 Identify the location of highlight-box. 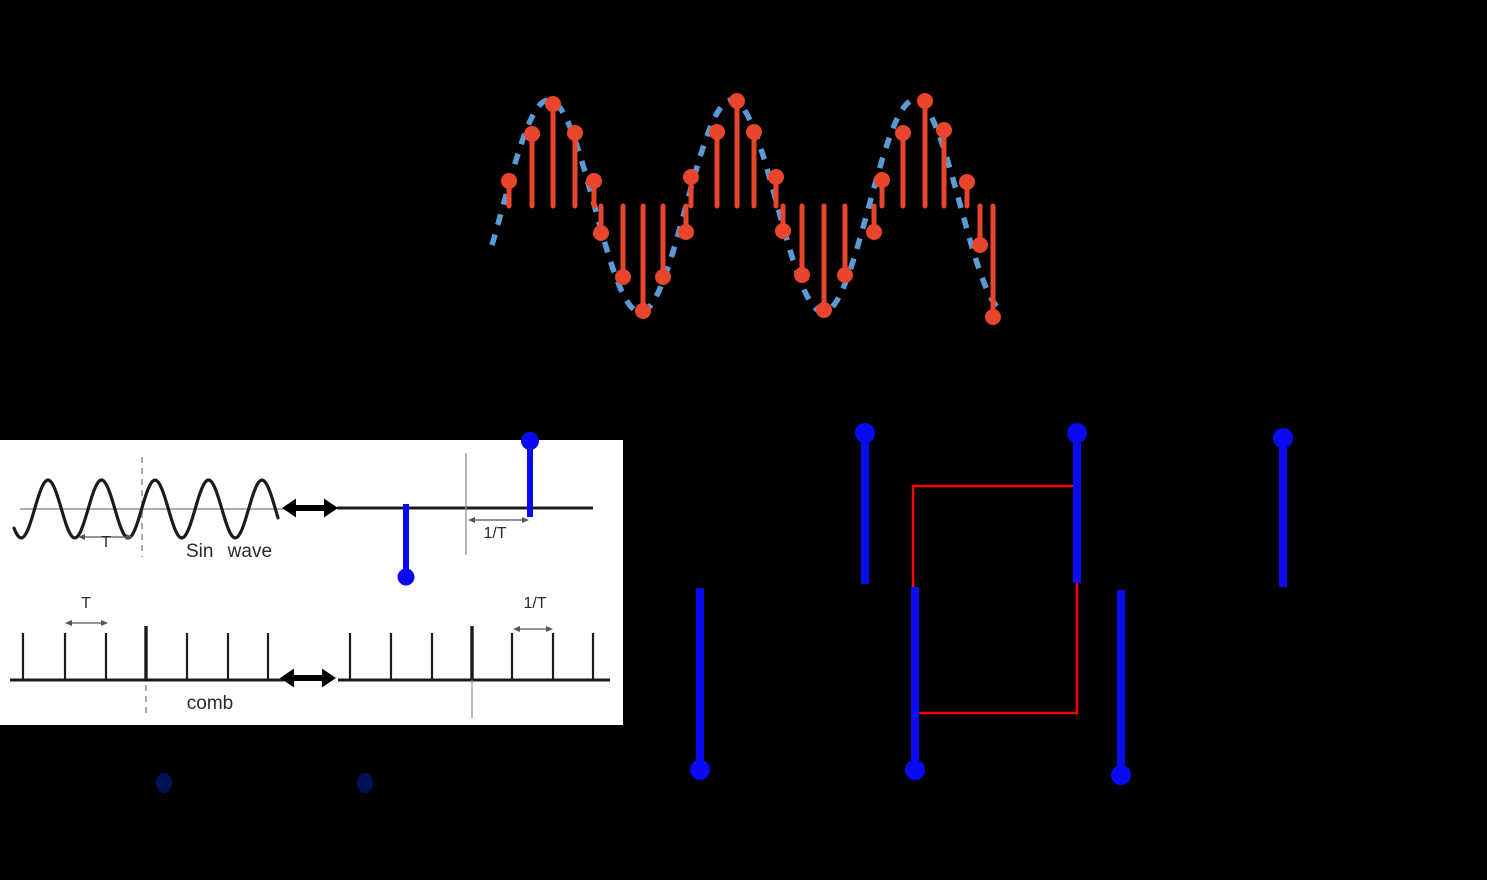
(995, 599).